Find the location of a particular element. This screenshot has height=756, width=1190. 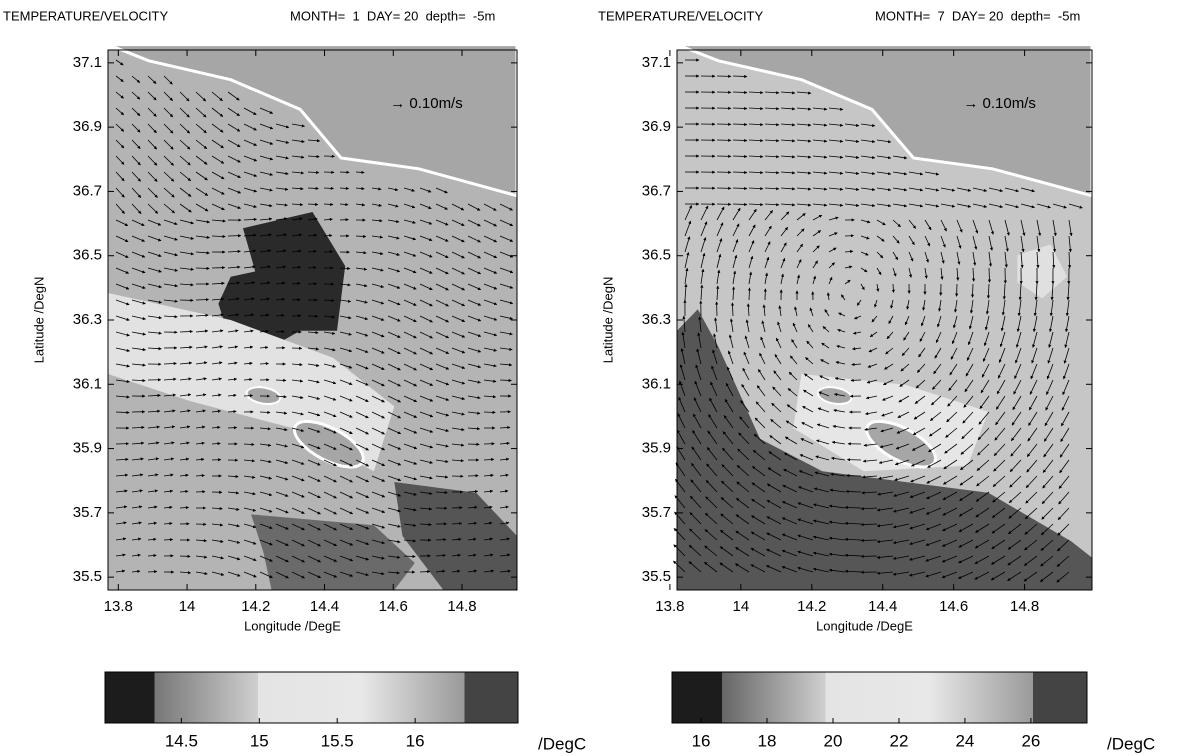

x-axis-label: Longitude /DegE is located at coordinates (864, 625).